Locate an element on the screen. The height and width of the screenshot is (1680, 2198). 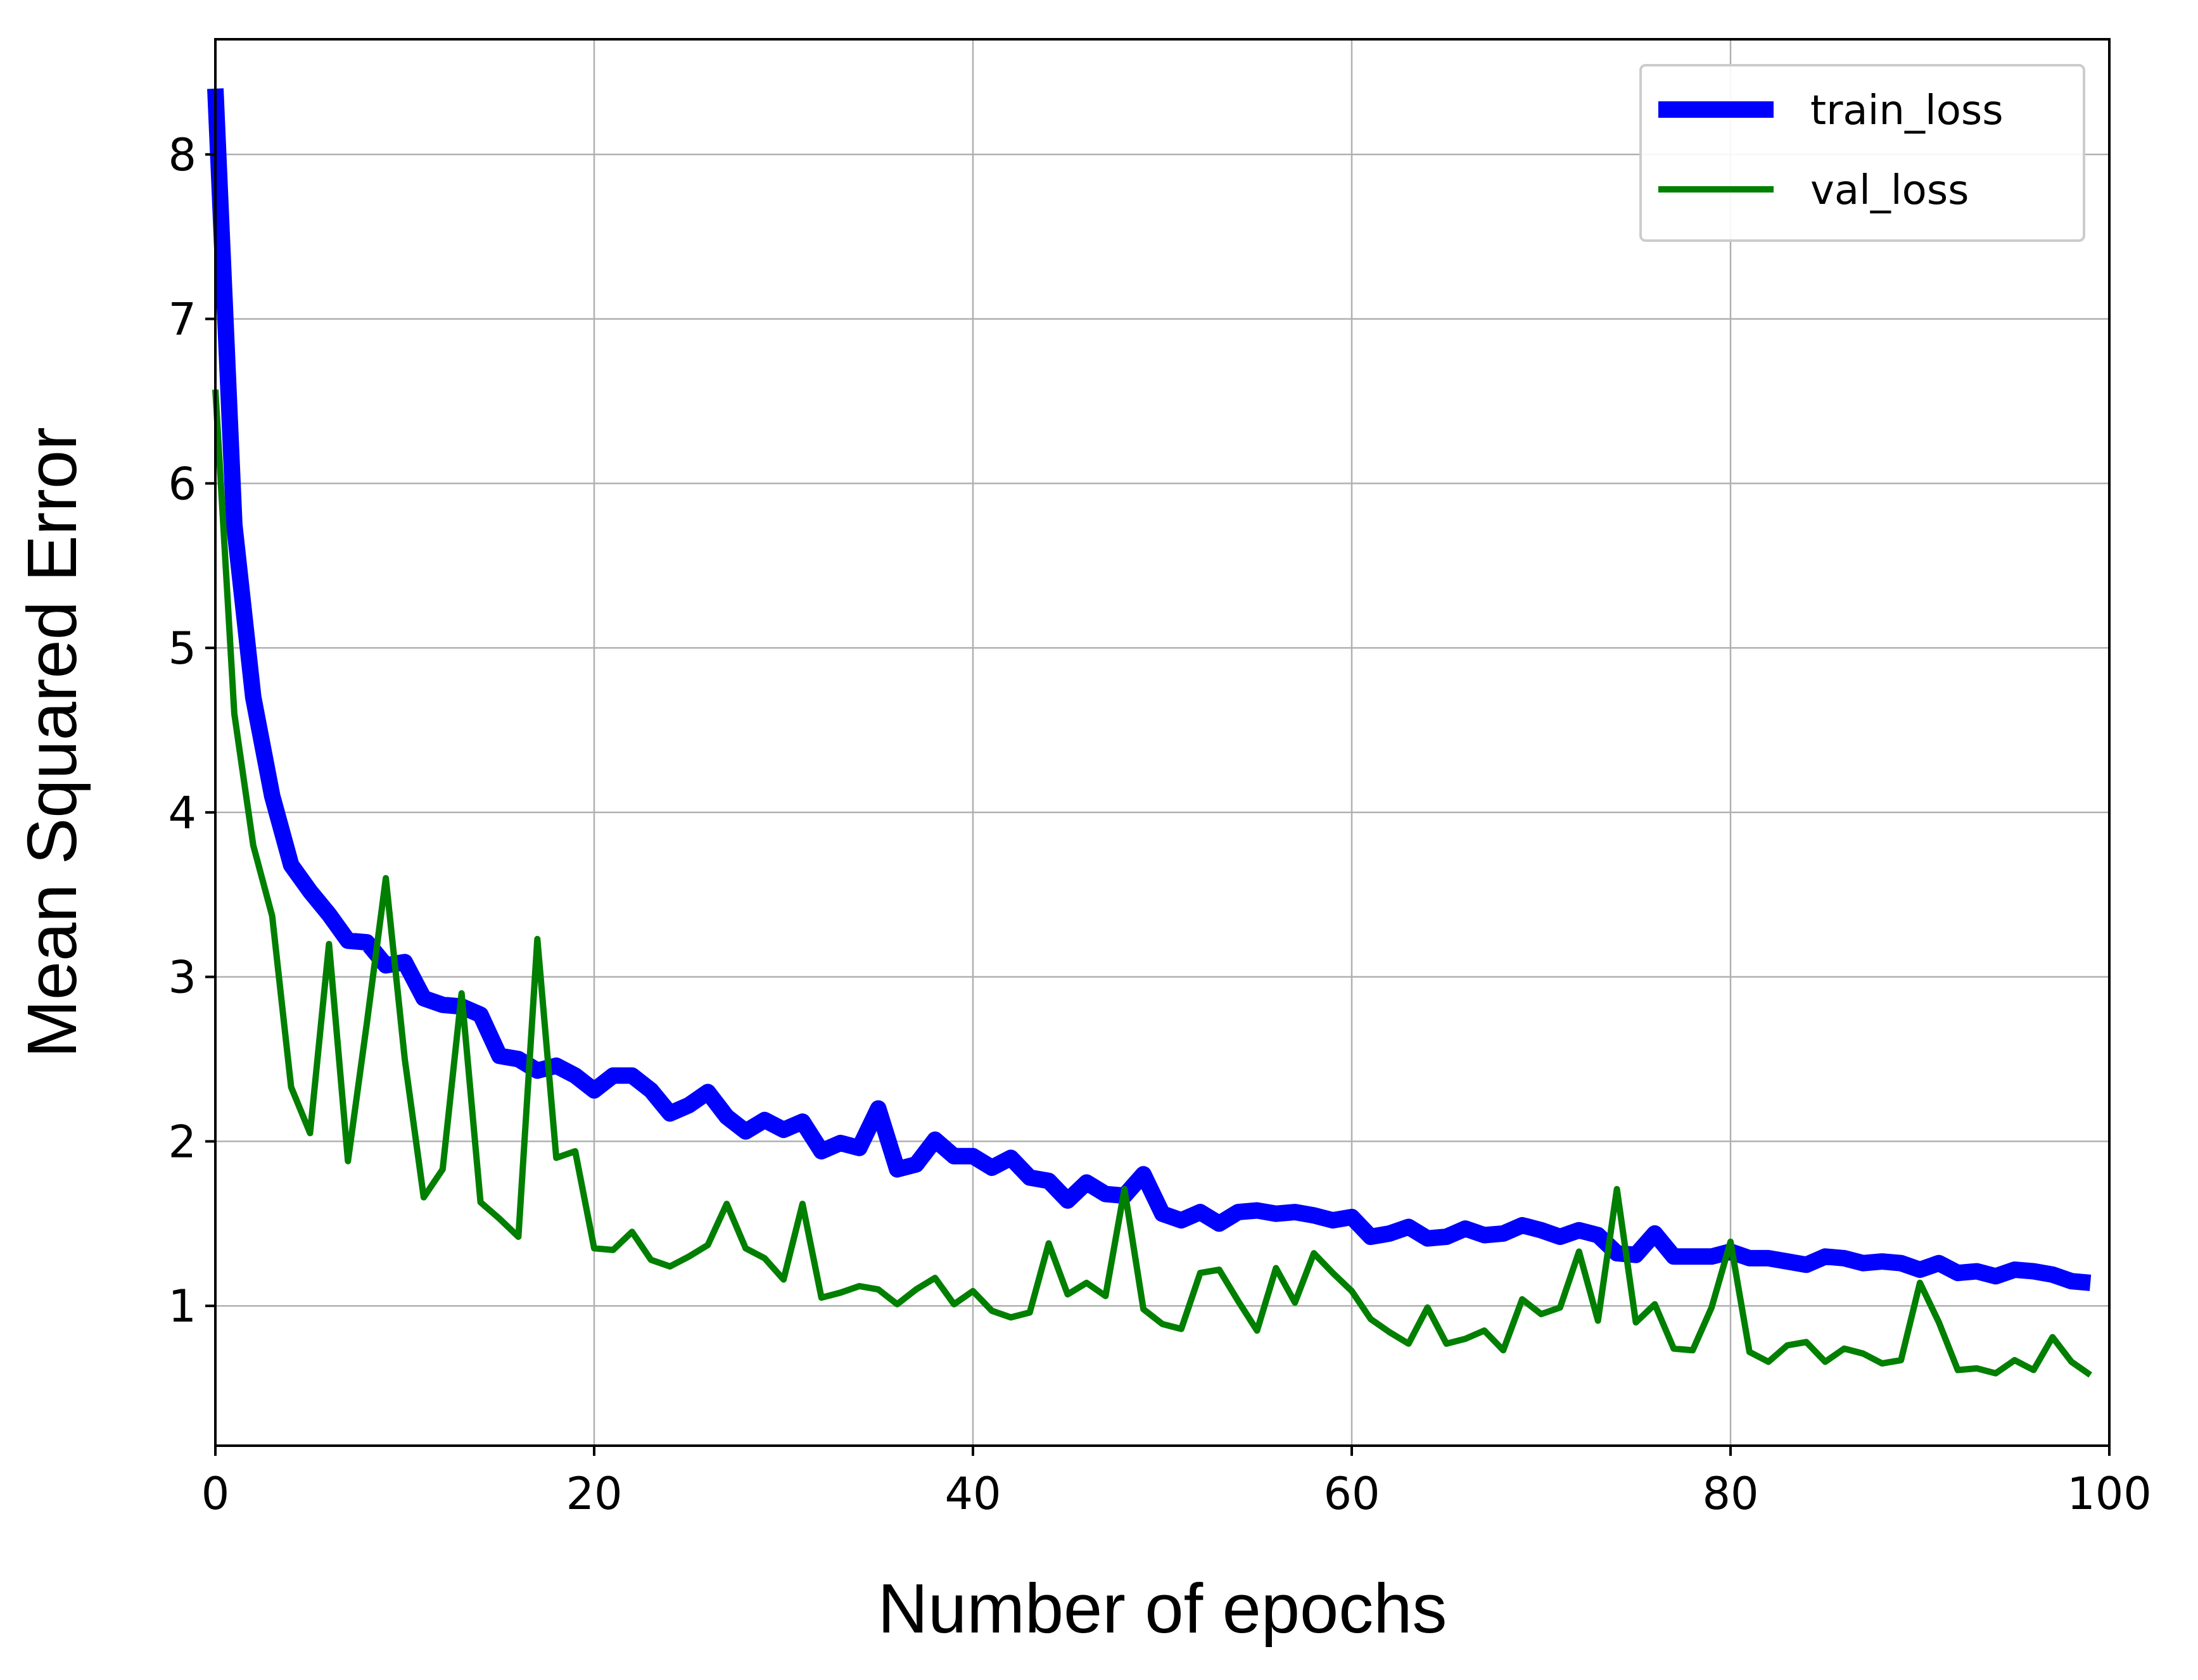
x-tick-label: 80 is located at coordinates (1730, 1494).